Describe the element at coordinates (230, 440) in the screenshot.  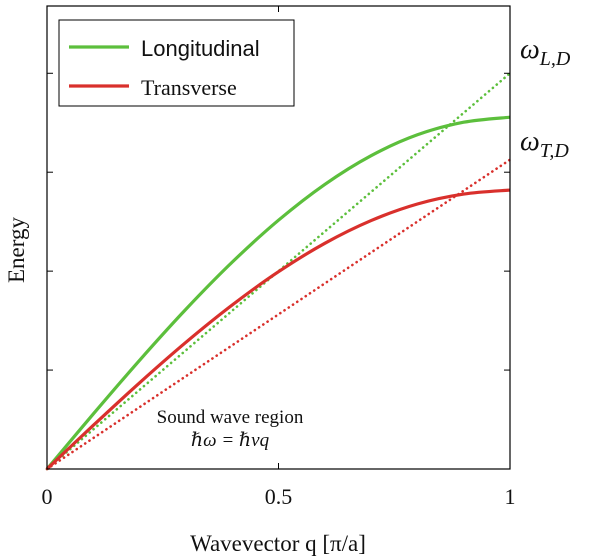
I see `region-formula: ℏω = ℏvq` at that location.